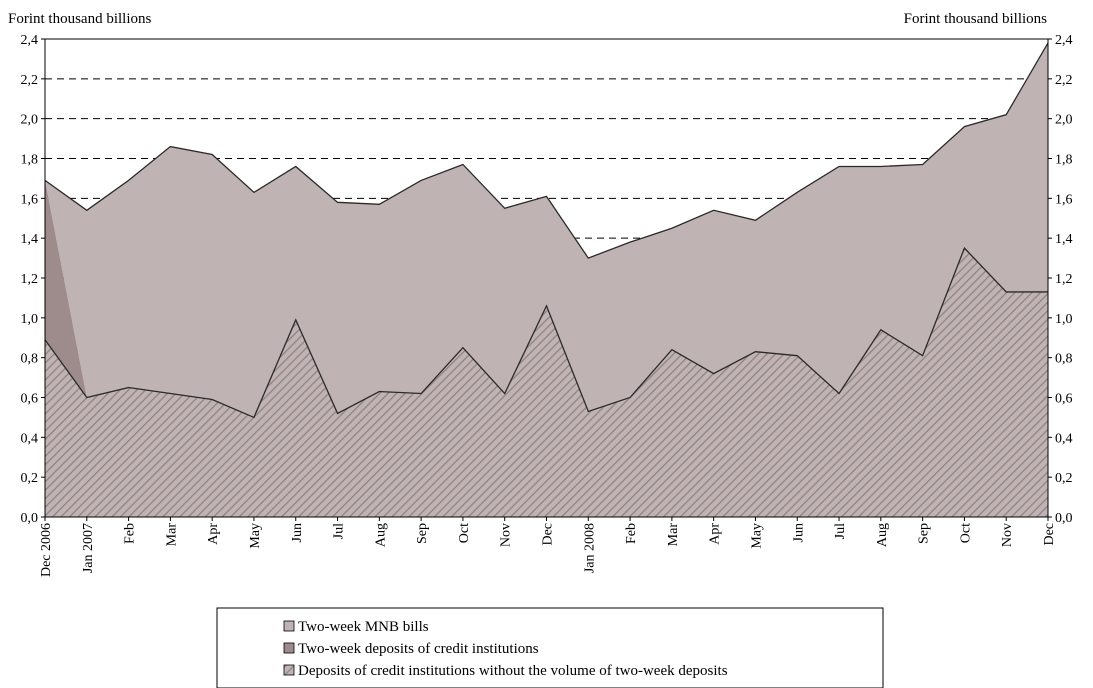 The image size is (1093, 688). I want to click on y-tick-label-right: 1,8, so click(1064, 160).